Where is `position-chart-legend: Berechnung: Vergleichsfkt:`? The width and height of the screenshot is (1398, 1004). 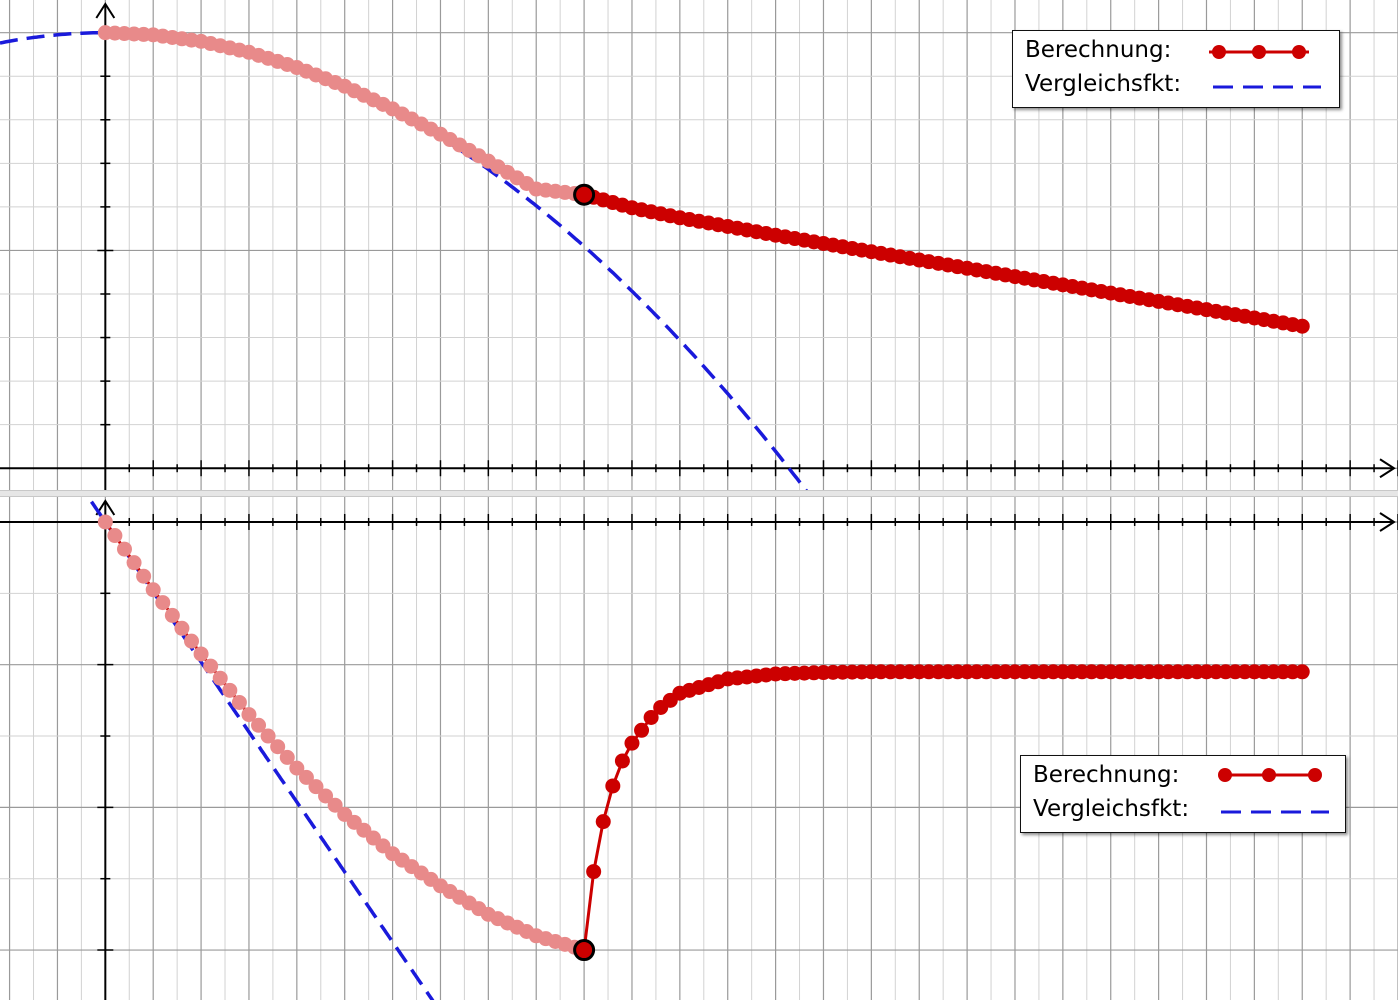 position-chart-legend: Berechnung: Vergleichsfkt: is located at coordinates (1176, 69).